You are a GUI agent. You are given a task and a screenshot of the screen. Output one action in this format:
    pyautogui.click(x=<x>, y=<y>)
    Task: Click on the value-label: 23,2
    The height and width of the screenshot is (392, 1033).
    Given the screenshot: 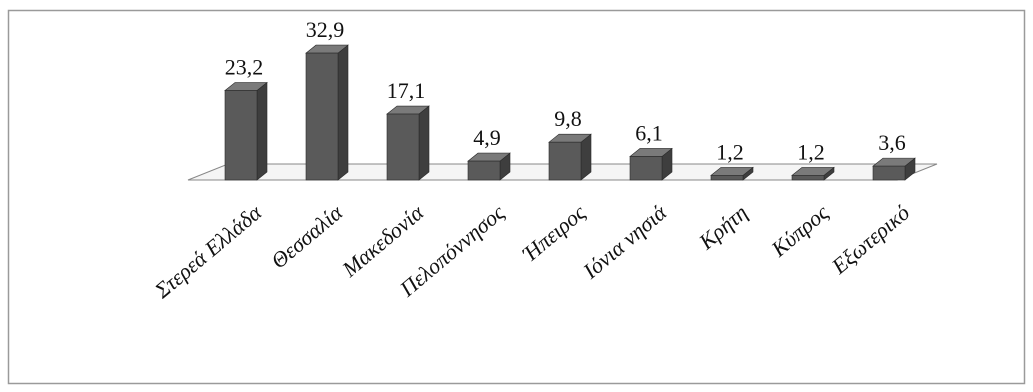 What is the action you would take?
    pyautogui.click(x=244, y=67)
    